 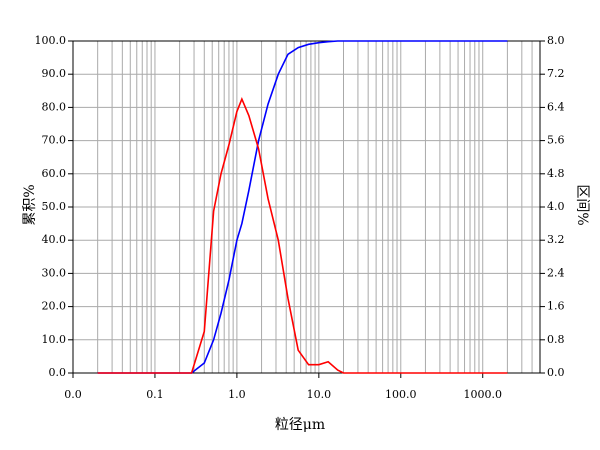 I want to click on y2-axis-label: 区间%, so click(x=582, y=204).